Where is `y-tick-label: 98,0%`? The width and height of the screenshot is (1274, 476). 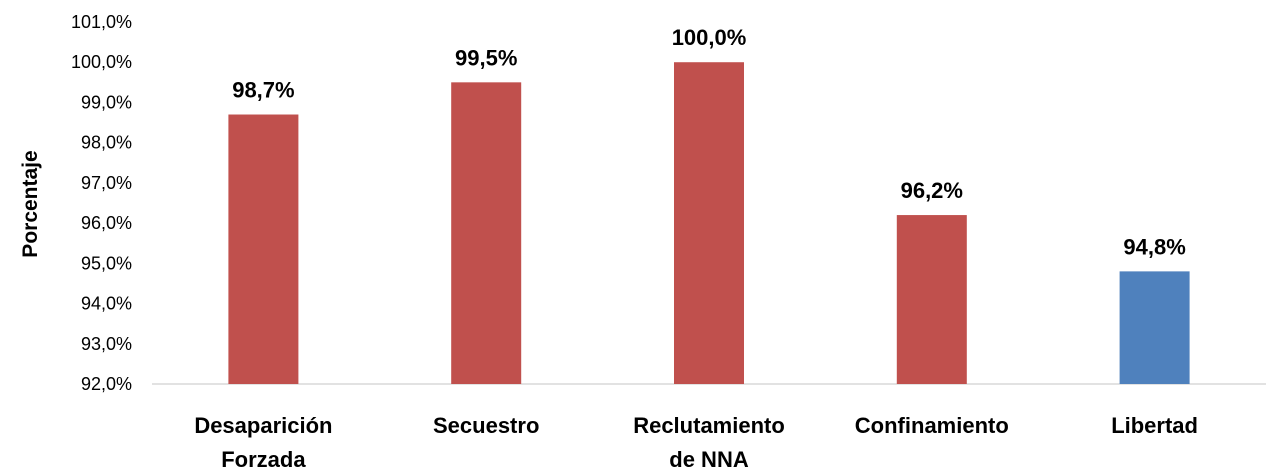 y-tick-label: 98,0% is located at coordinates (106, 143).